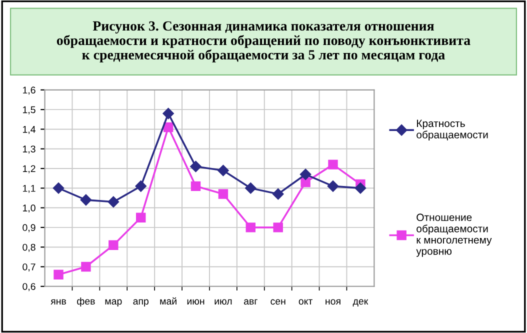 The height and width of the screenshot is (333, 527). I want to click on legend-label: Отношение обращаемости к многолетнему уровню, so click(454, 235).